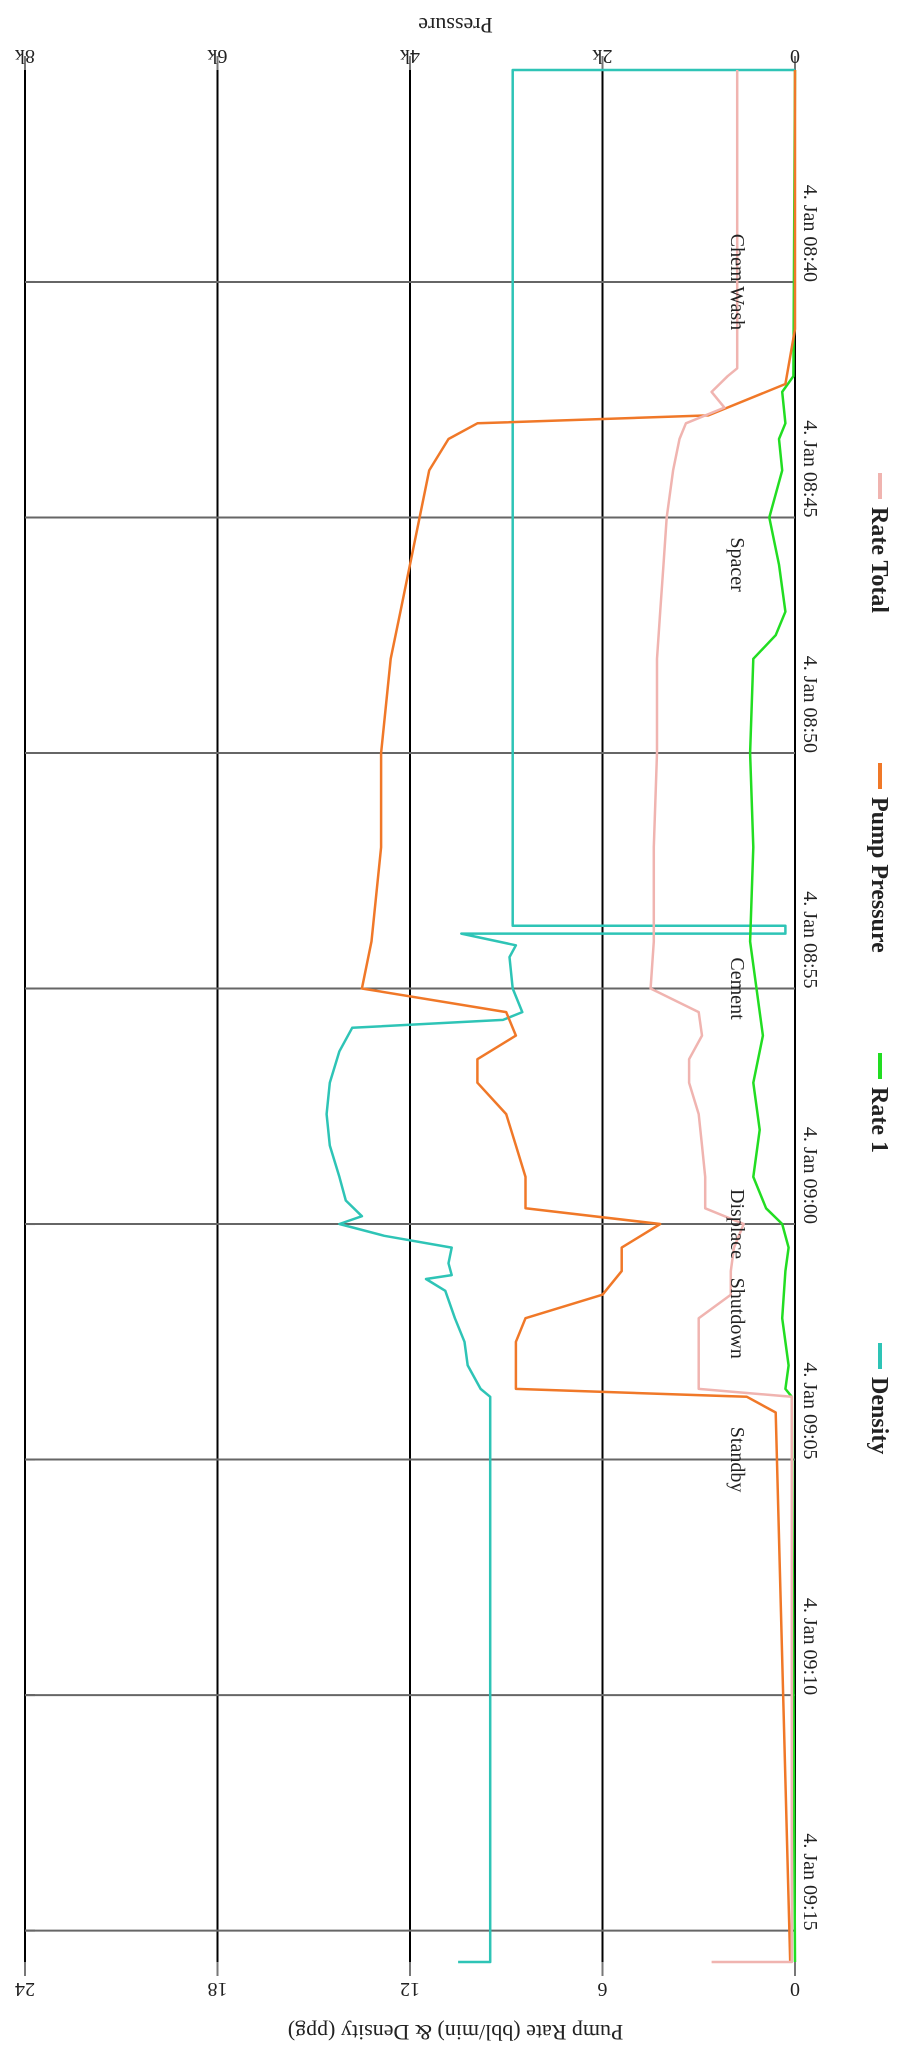  What do you see at coordinates (810, 1175) in the screenshot?
I see `time-tick-label: 4. Jan 09:00` at bounding box center [810, 1175].